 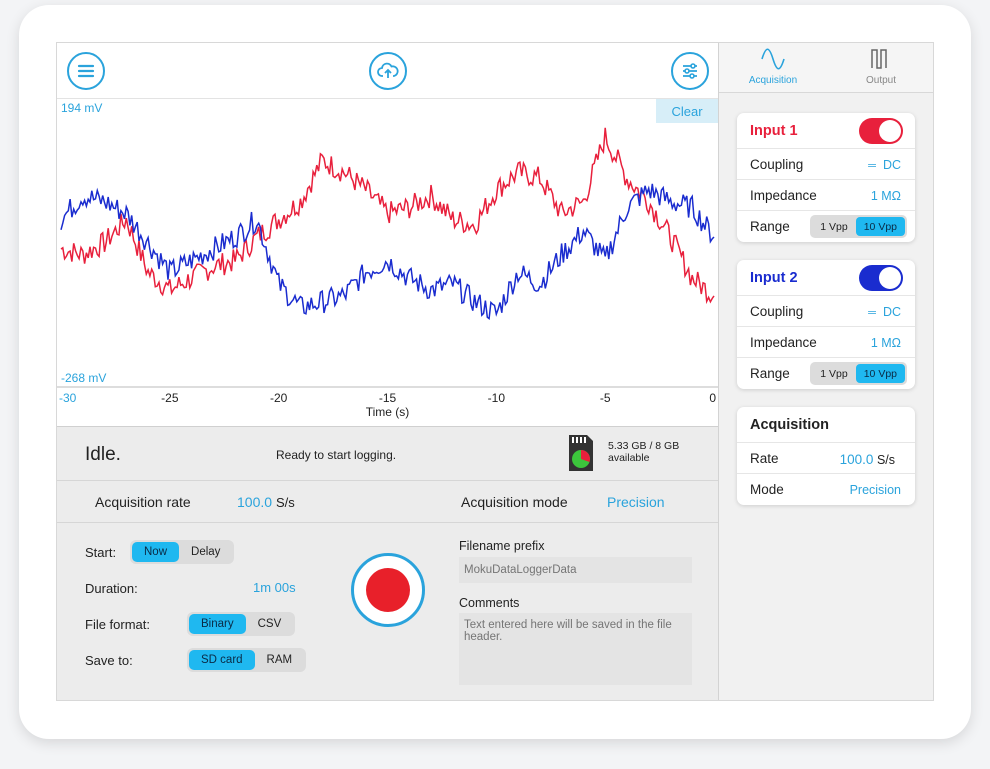 I want to click on input1-header: Input 1, so click(x=826, y=131).